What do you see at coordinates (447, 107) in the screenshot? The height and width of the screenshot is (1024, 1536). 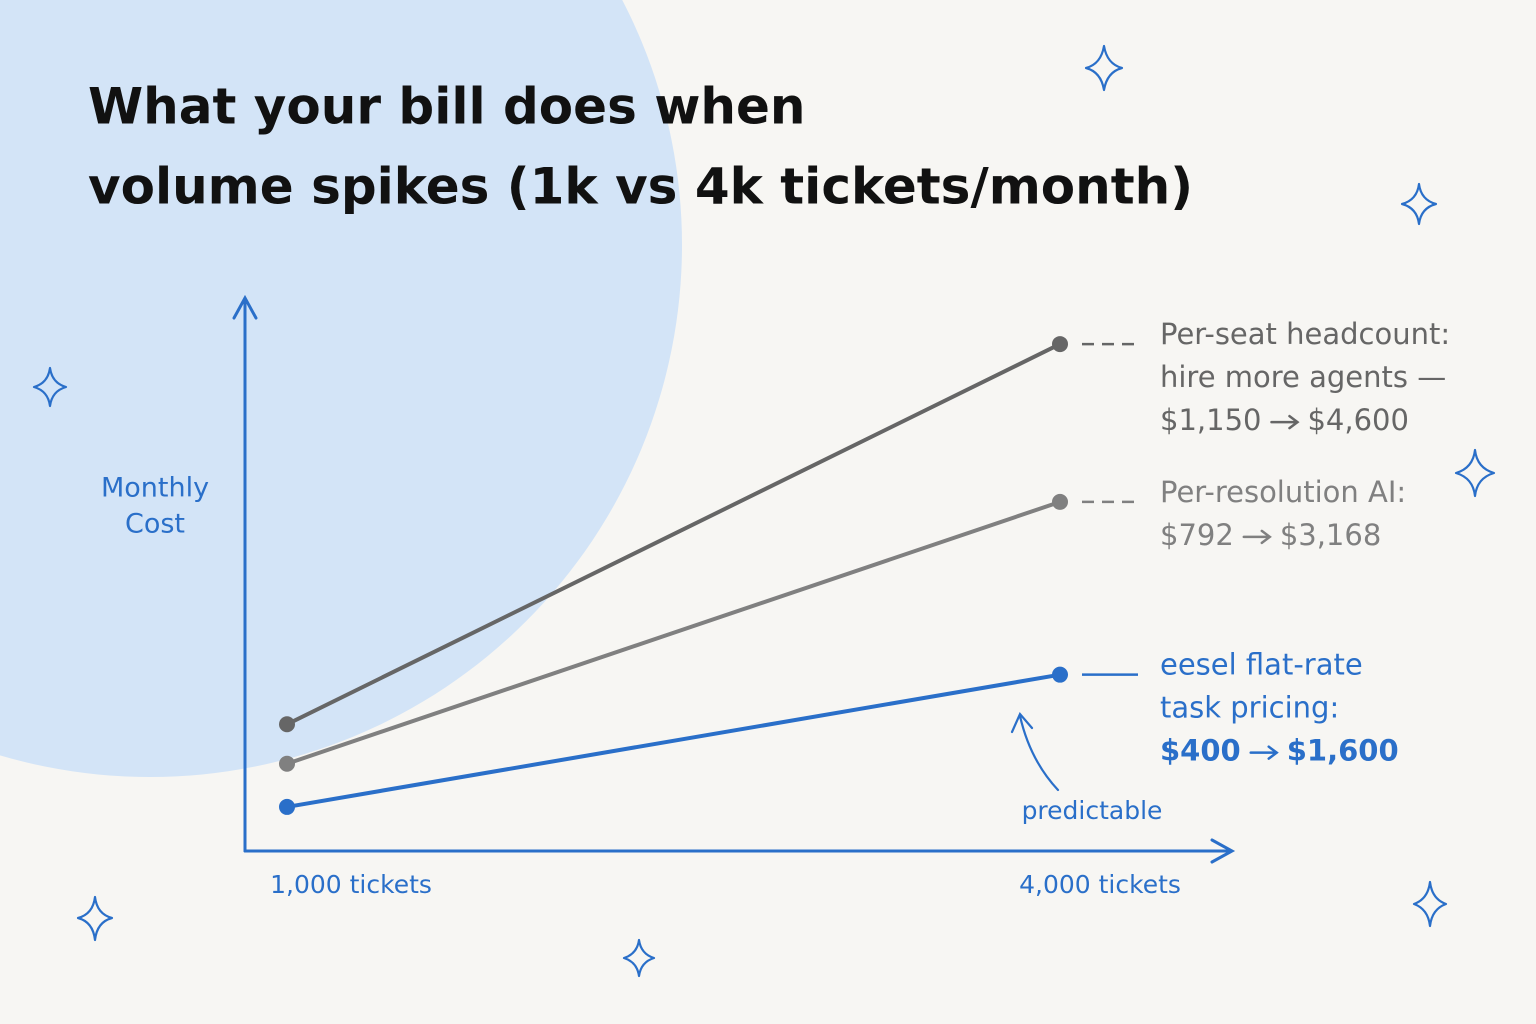 I see `chart-title: What your bill does when` at bounding box center [447, 107].